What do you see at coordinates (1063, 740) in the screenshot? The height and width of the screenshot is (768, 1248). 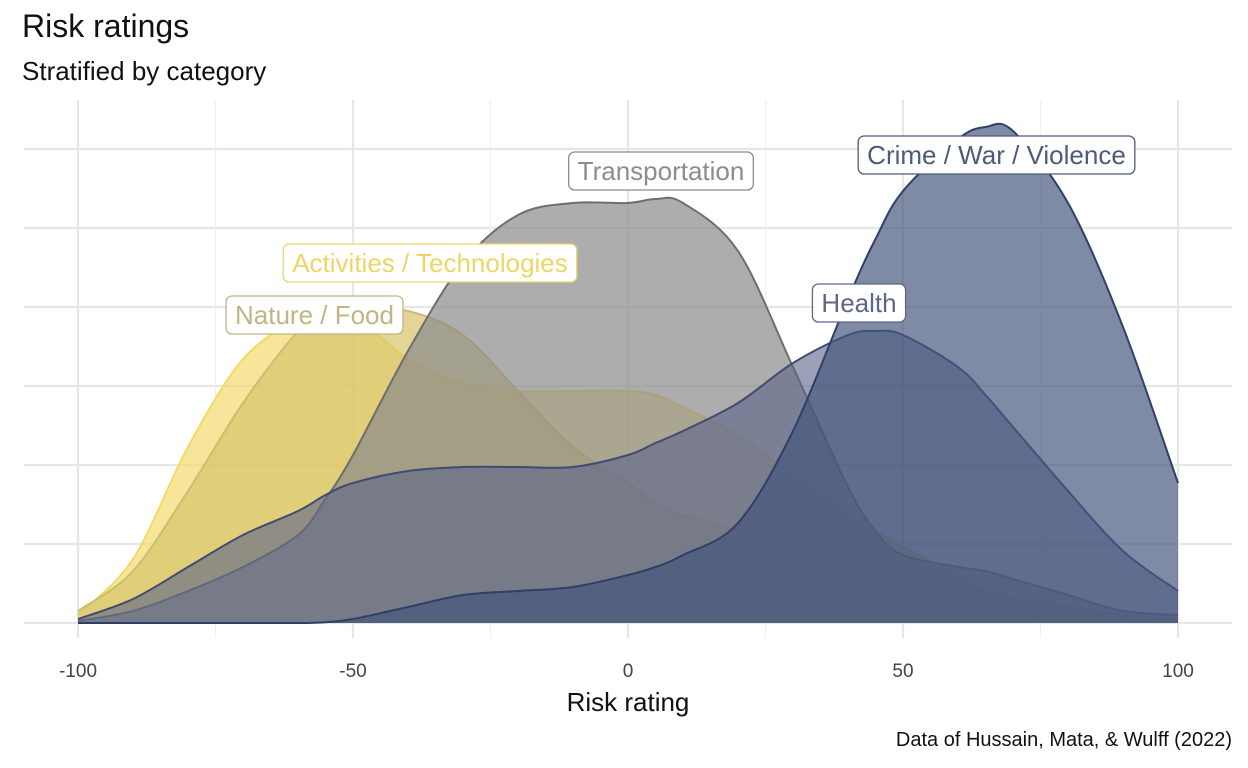 I see `chart-caption: Data of Hussain, Mata, & Wulff (2022)` at bounding box center [1063, 740].